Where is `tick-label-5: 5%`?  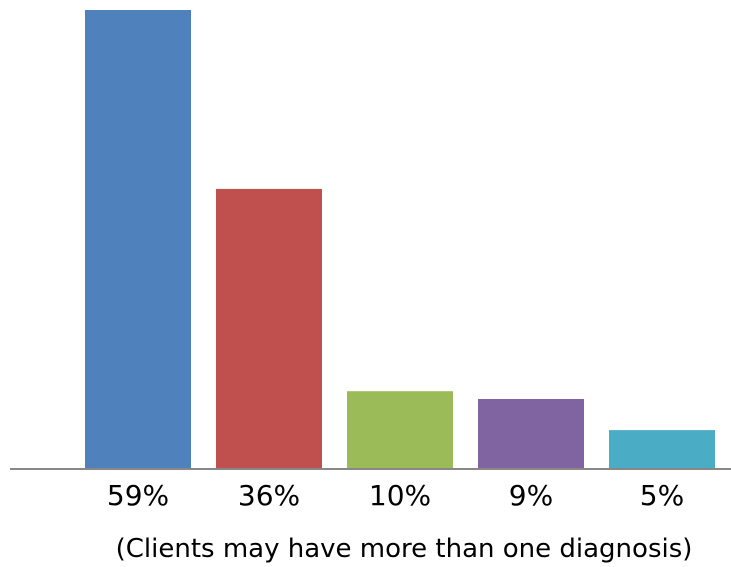
tick-label-5: 5% is located at coordinates (662, 495).